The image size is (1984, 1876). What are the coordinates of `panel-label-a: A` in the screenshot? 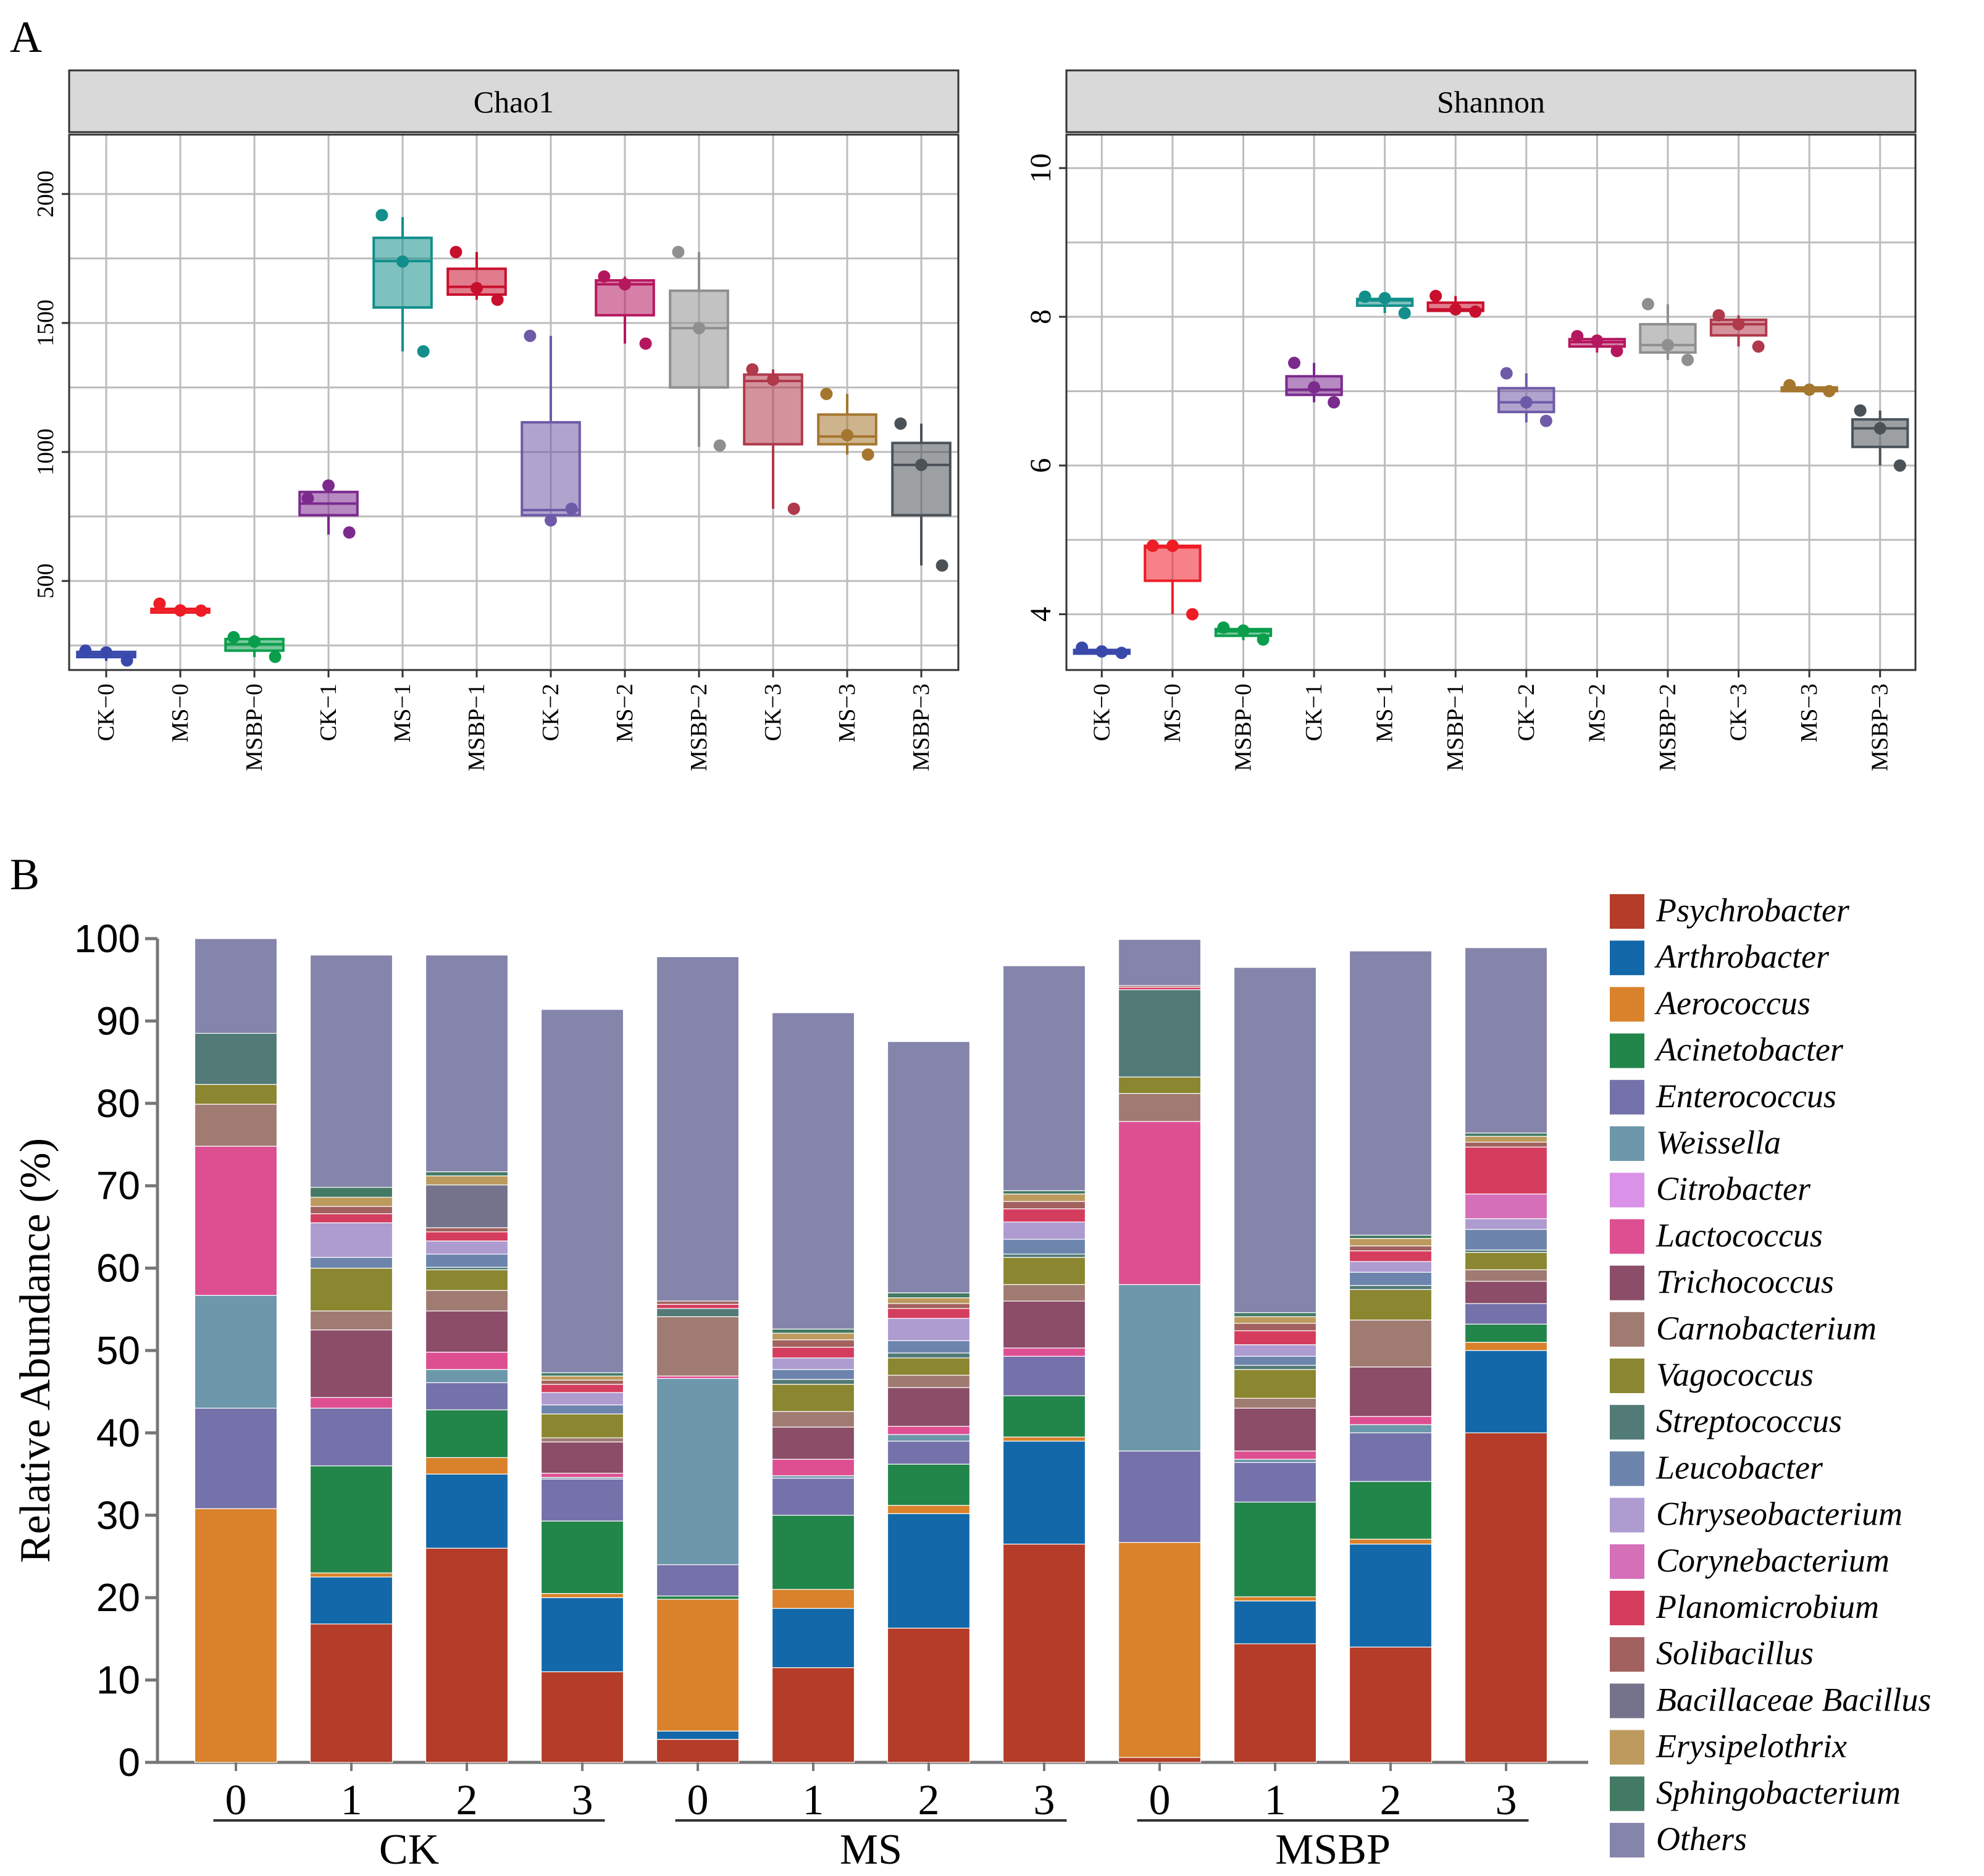 It's located at (26, 37).